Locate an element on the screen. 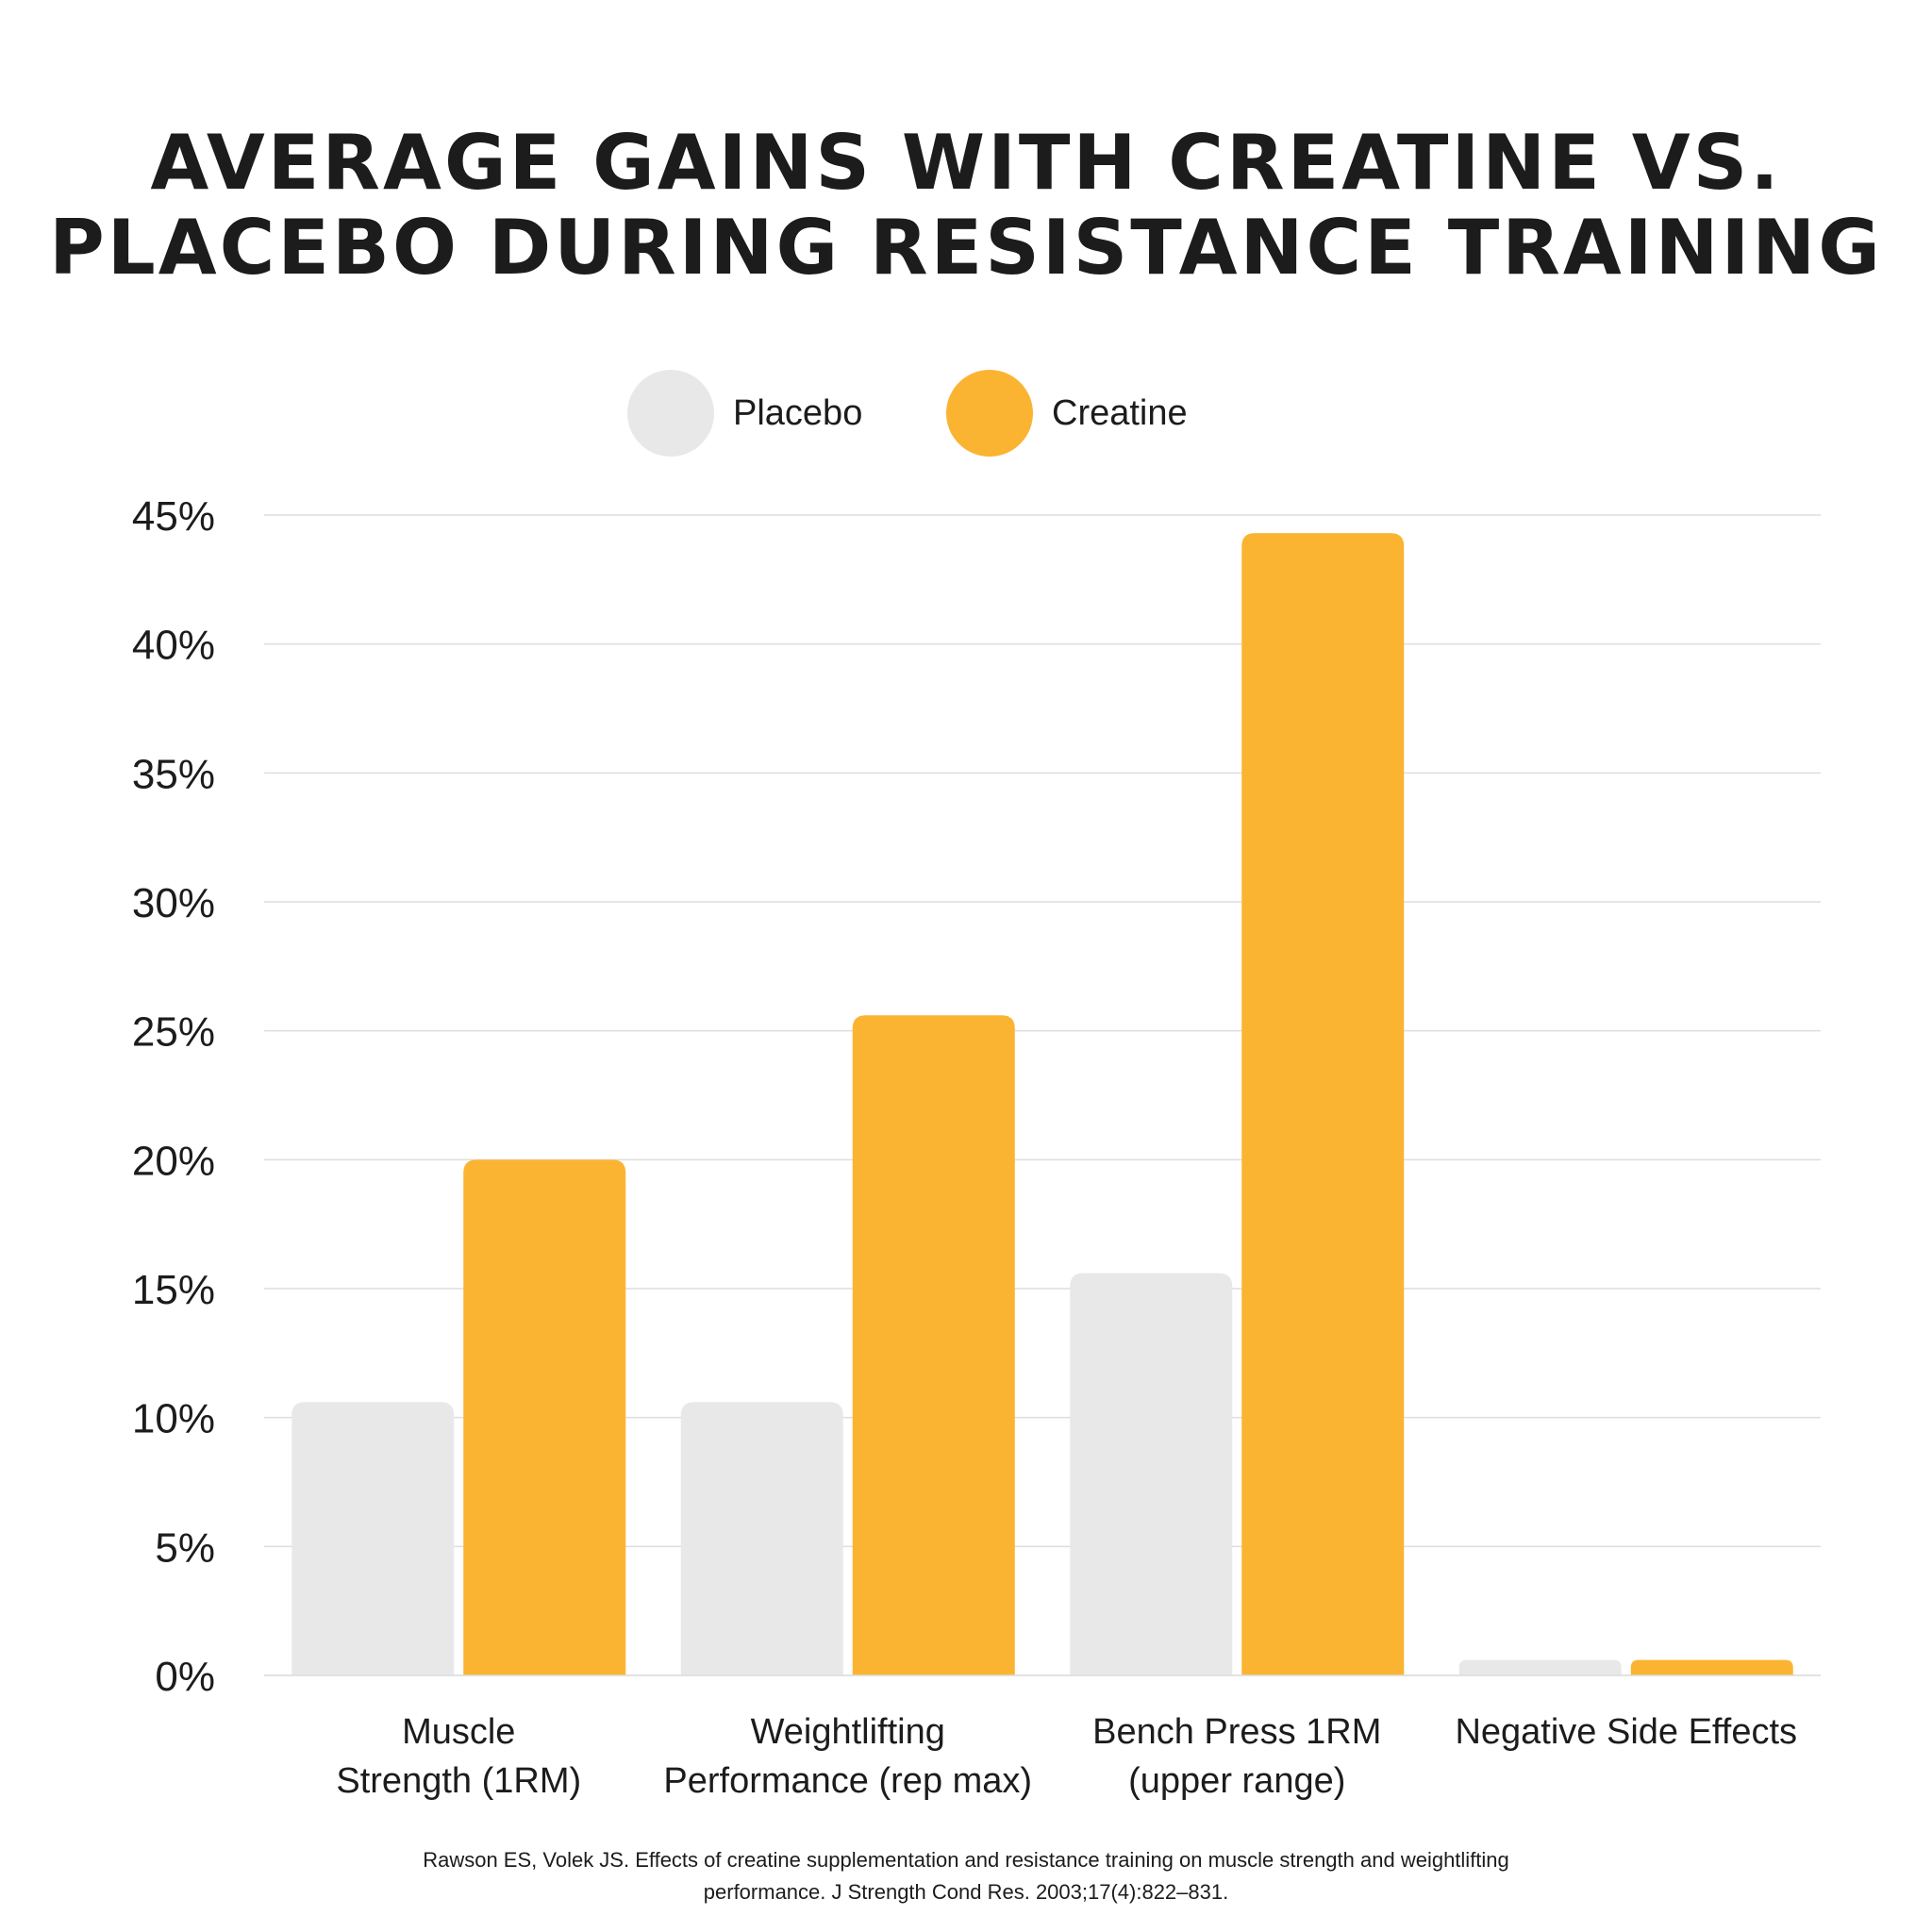 Image resolution: width=1932 pixels, height=1932 pixels. legend-label-placebo: Placebo is located at coordinates (798, 413).